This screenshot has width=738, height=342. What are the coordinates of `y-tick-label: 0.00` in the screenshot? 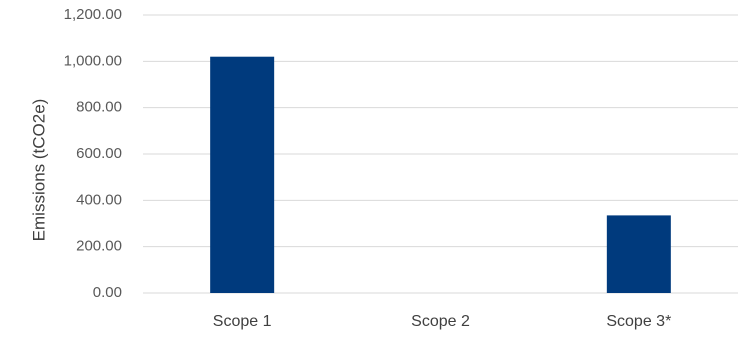 It's located at (107, 292).